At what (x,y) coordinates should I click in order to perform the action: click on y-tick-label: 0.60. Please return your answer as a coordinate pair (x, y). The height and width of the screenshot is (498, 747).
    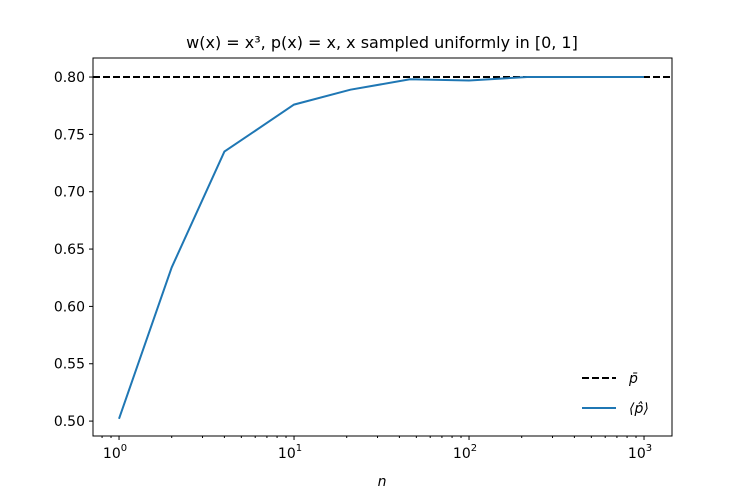
    Looking at the image, I should click on (69, 307).